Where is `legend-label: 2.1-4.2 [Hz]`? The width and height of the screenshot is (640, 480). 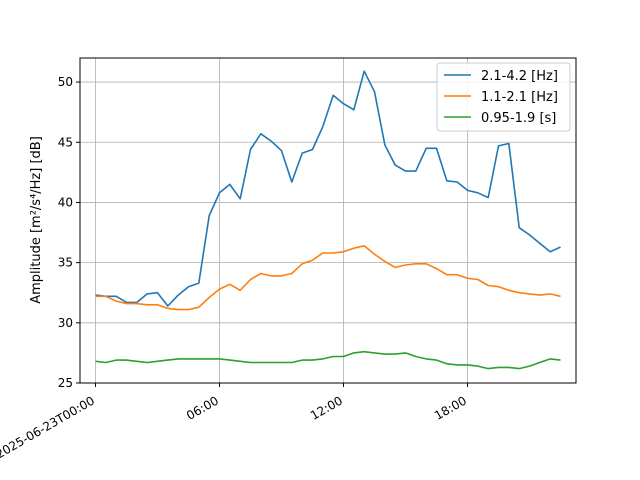 legend-label: 2.1-4.2 [Hz] is located at coordinates (519, 76).